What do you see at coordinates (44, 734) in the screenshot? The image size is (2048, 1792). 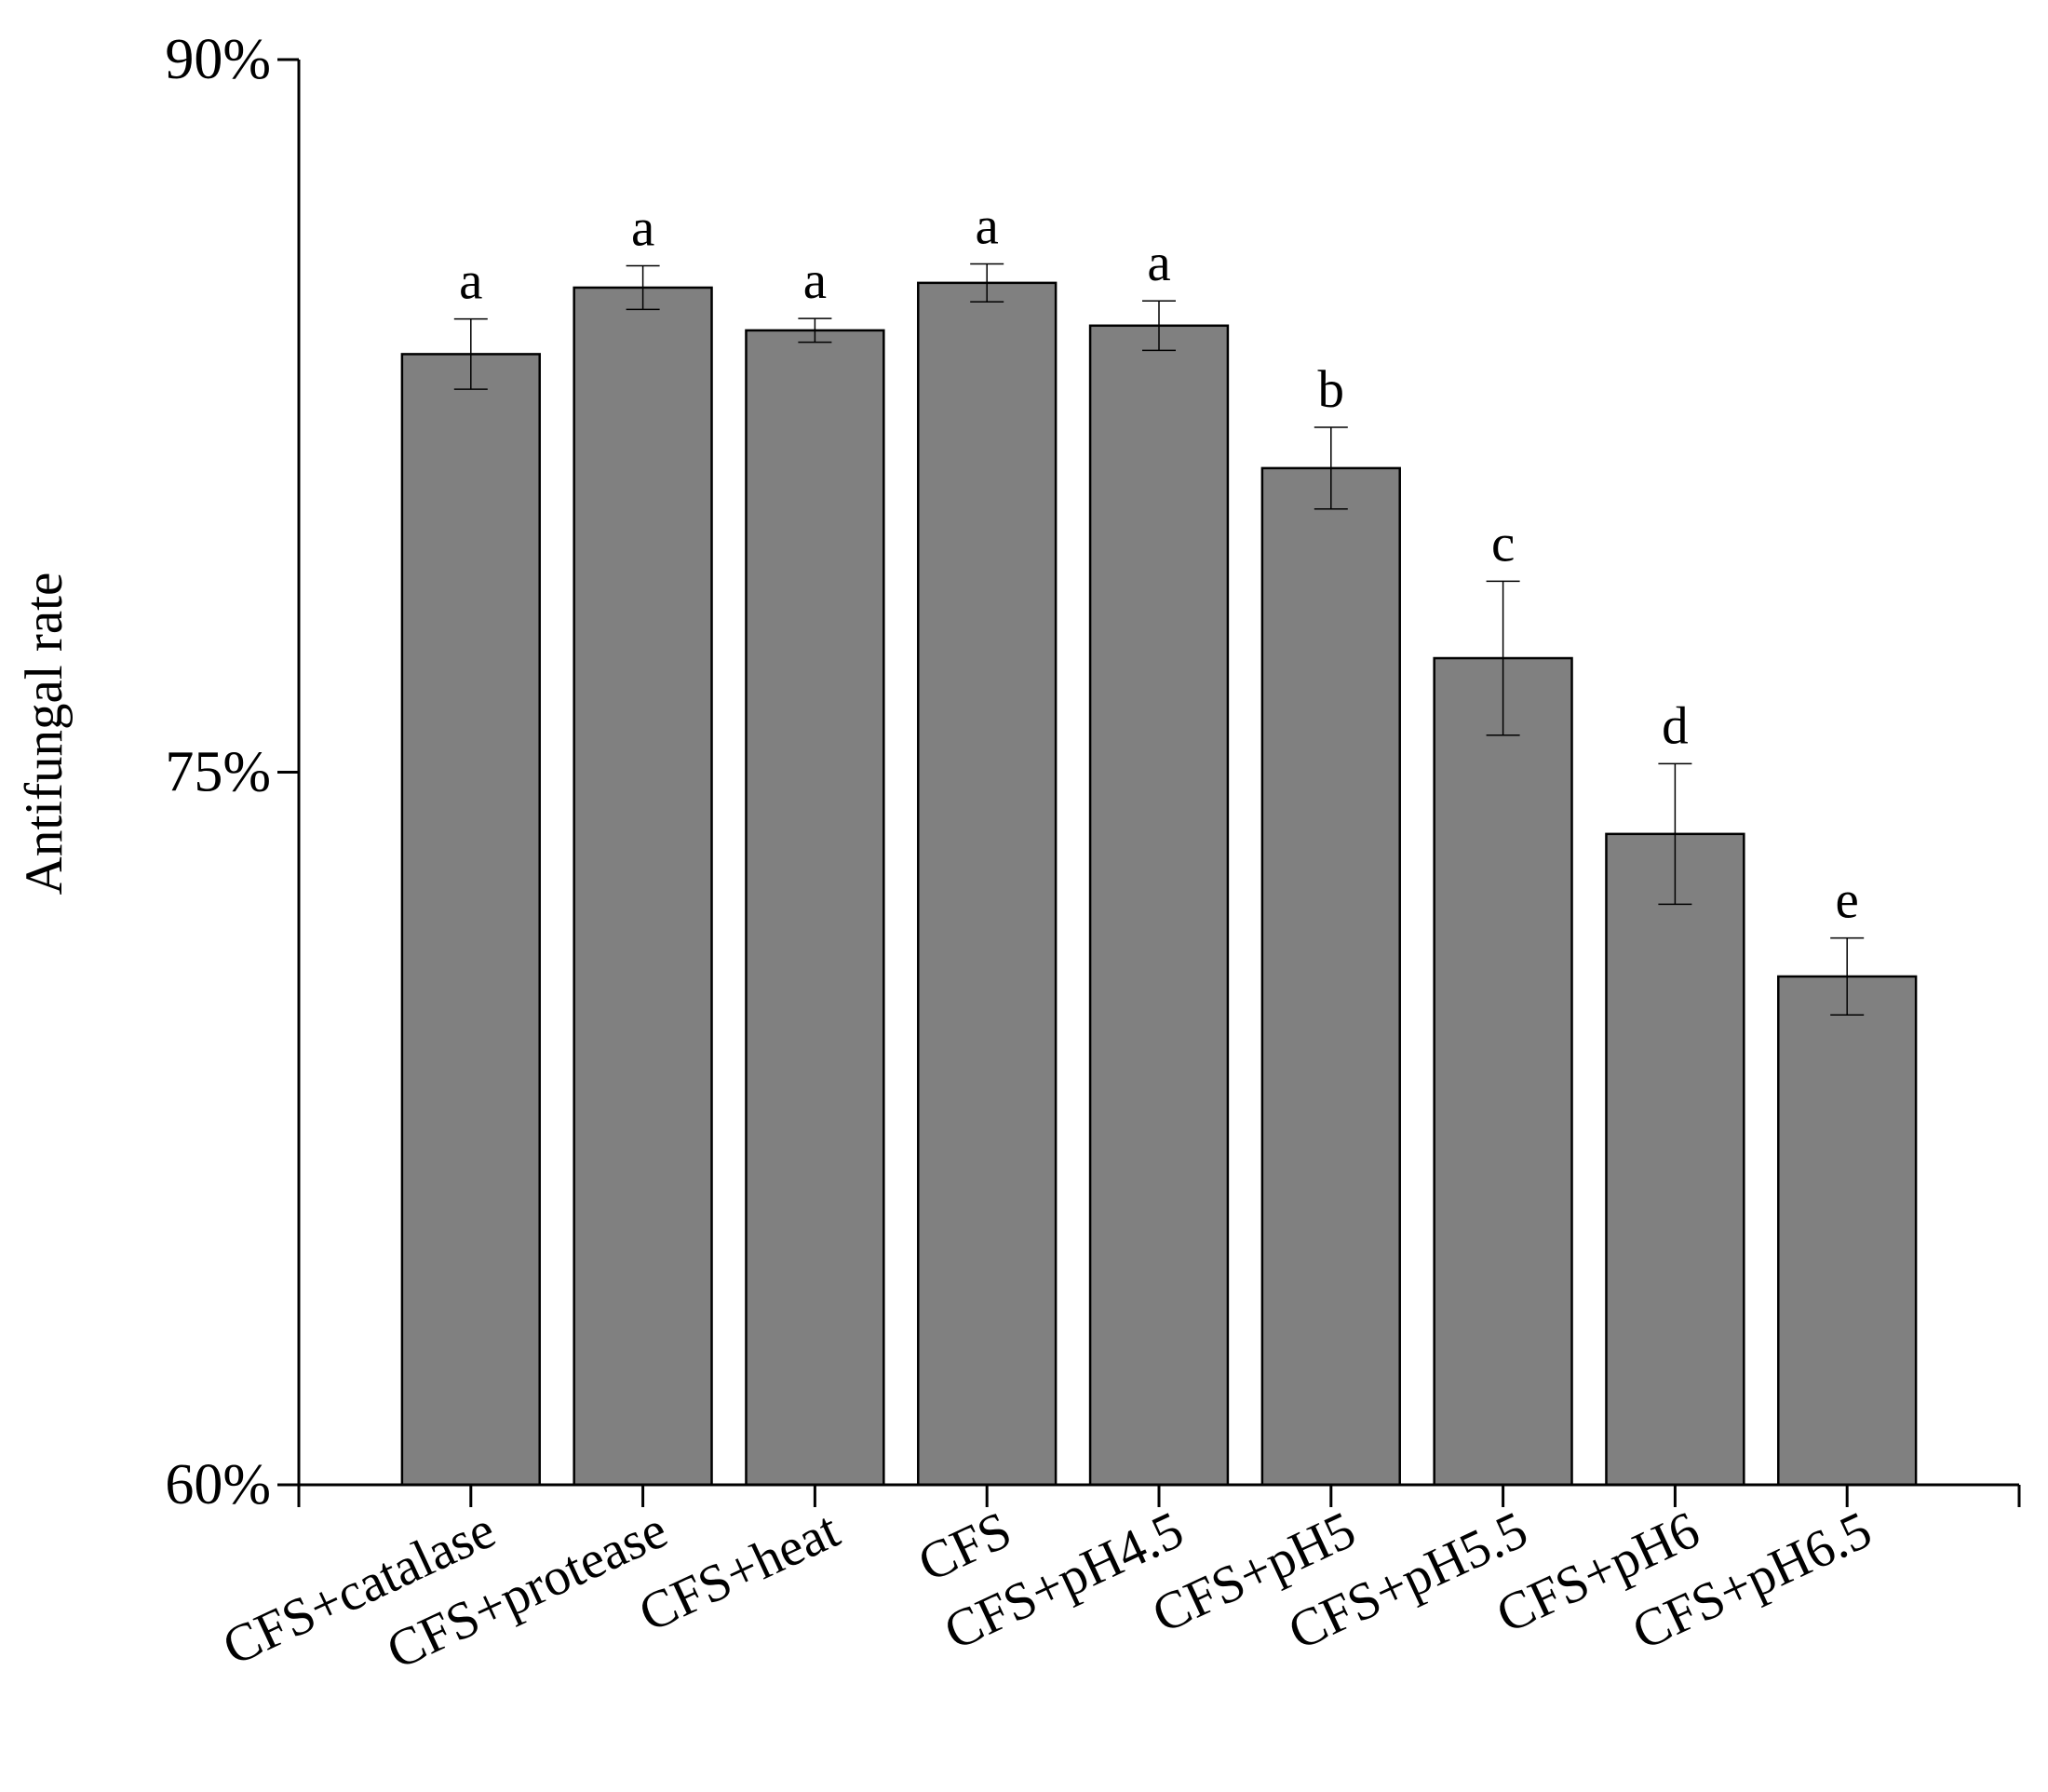 I see `y-axis-label: Antifungal rate` at bounding box center [44, 734].